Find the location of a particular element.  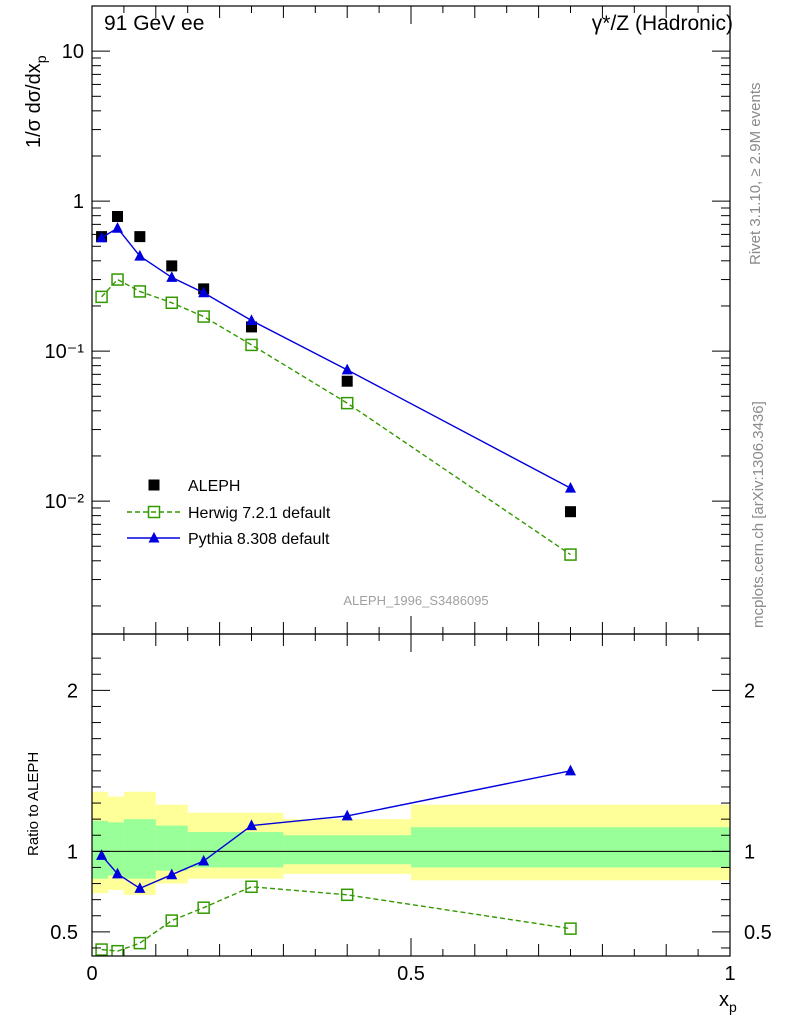

main-ytick-label: 10⁻² is located at coordinates (65, 502).